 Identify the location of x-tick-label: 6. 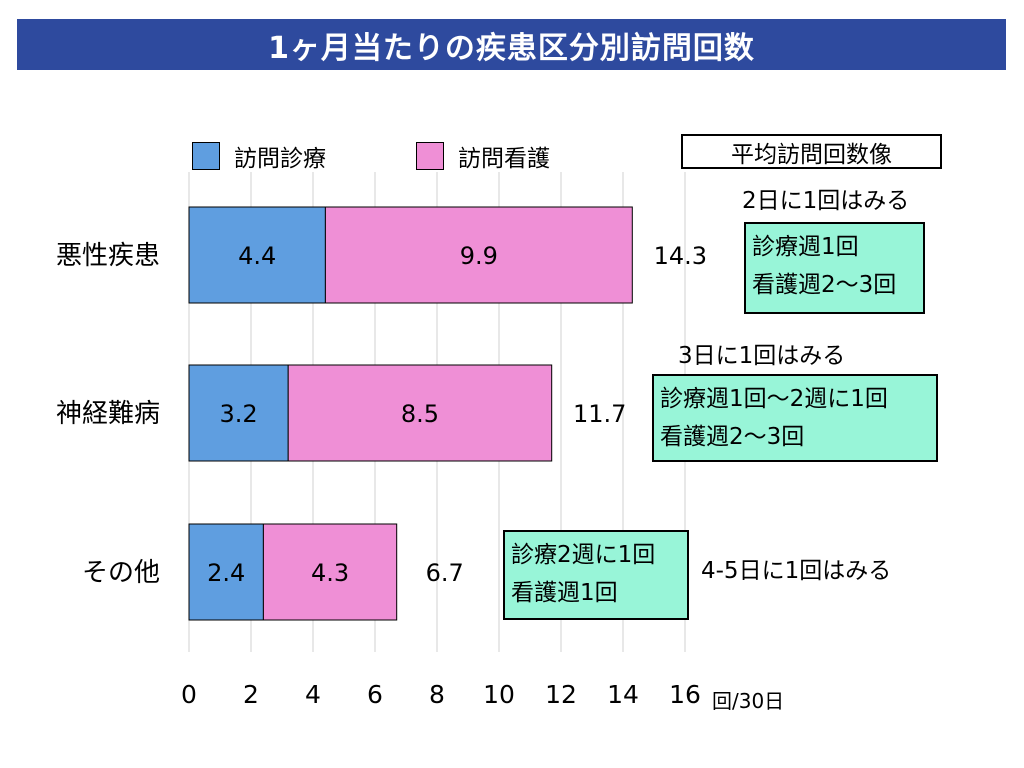
(375, 694).